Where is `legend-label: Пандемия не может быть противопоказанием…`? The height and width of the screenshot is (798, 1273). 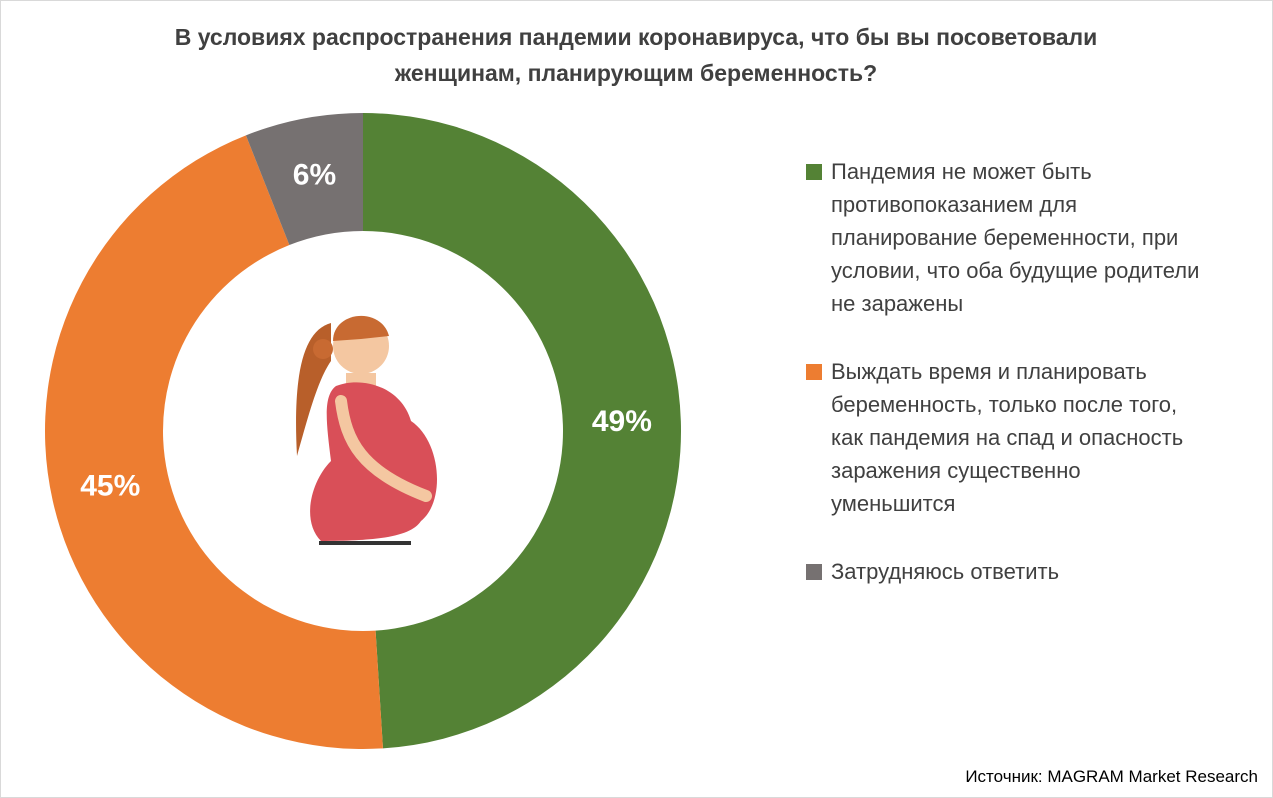 legend-label: Пандемия не может быть противопоказанием… is located at coordinates (1015, 237).